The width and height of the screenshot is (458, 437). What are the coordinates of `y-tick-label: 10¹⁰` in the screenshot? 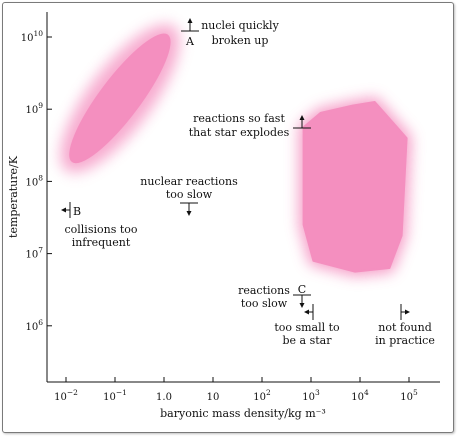 It's located at (32, 36).